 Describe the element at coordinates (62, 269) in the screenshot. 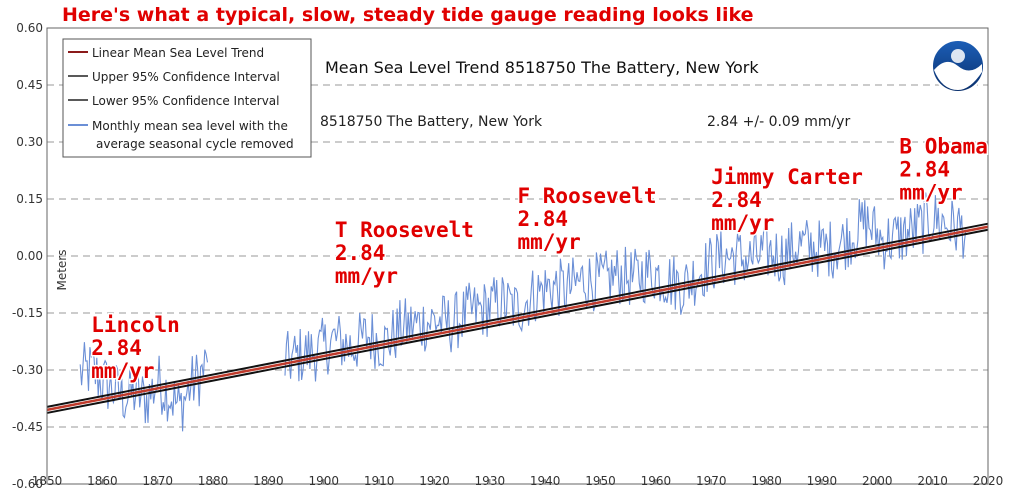

I see `y-axis-label: Meters` at that location.